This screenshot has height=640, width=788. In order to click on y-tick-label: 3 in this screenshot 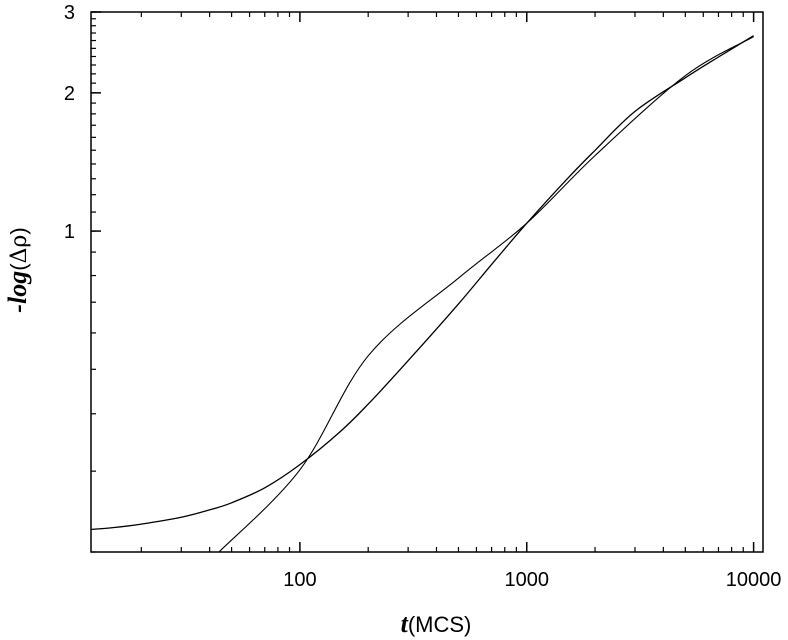, I will do `click(69, 13)`.